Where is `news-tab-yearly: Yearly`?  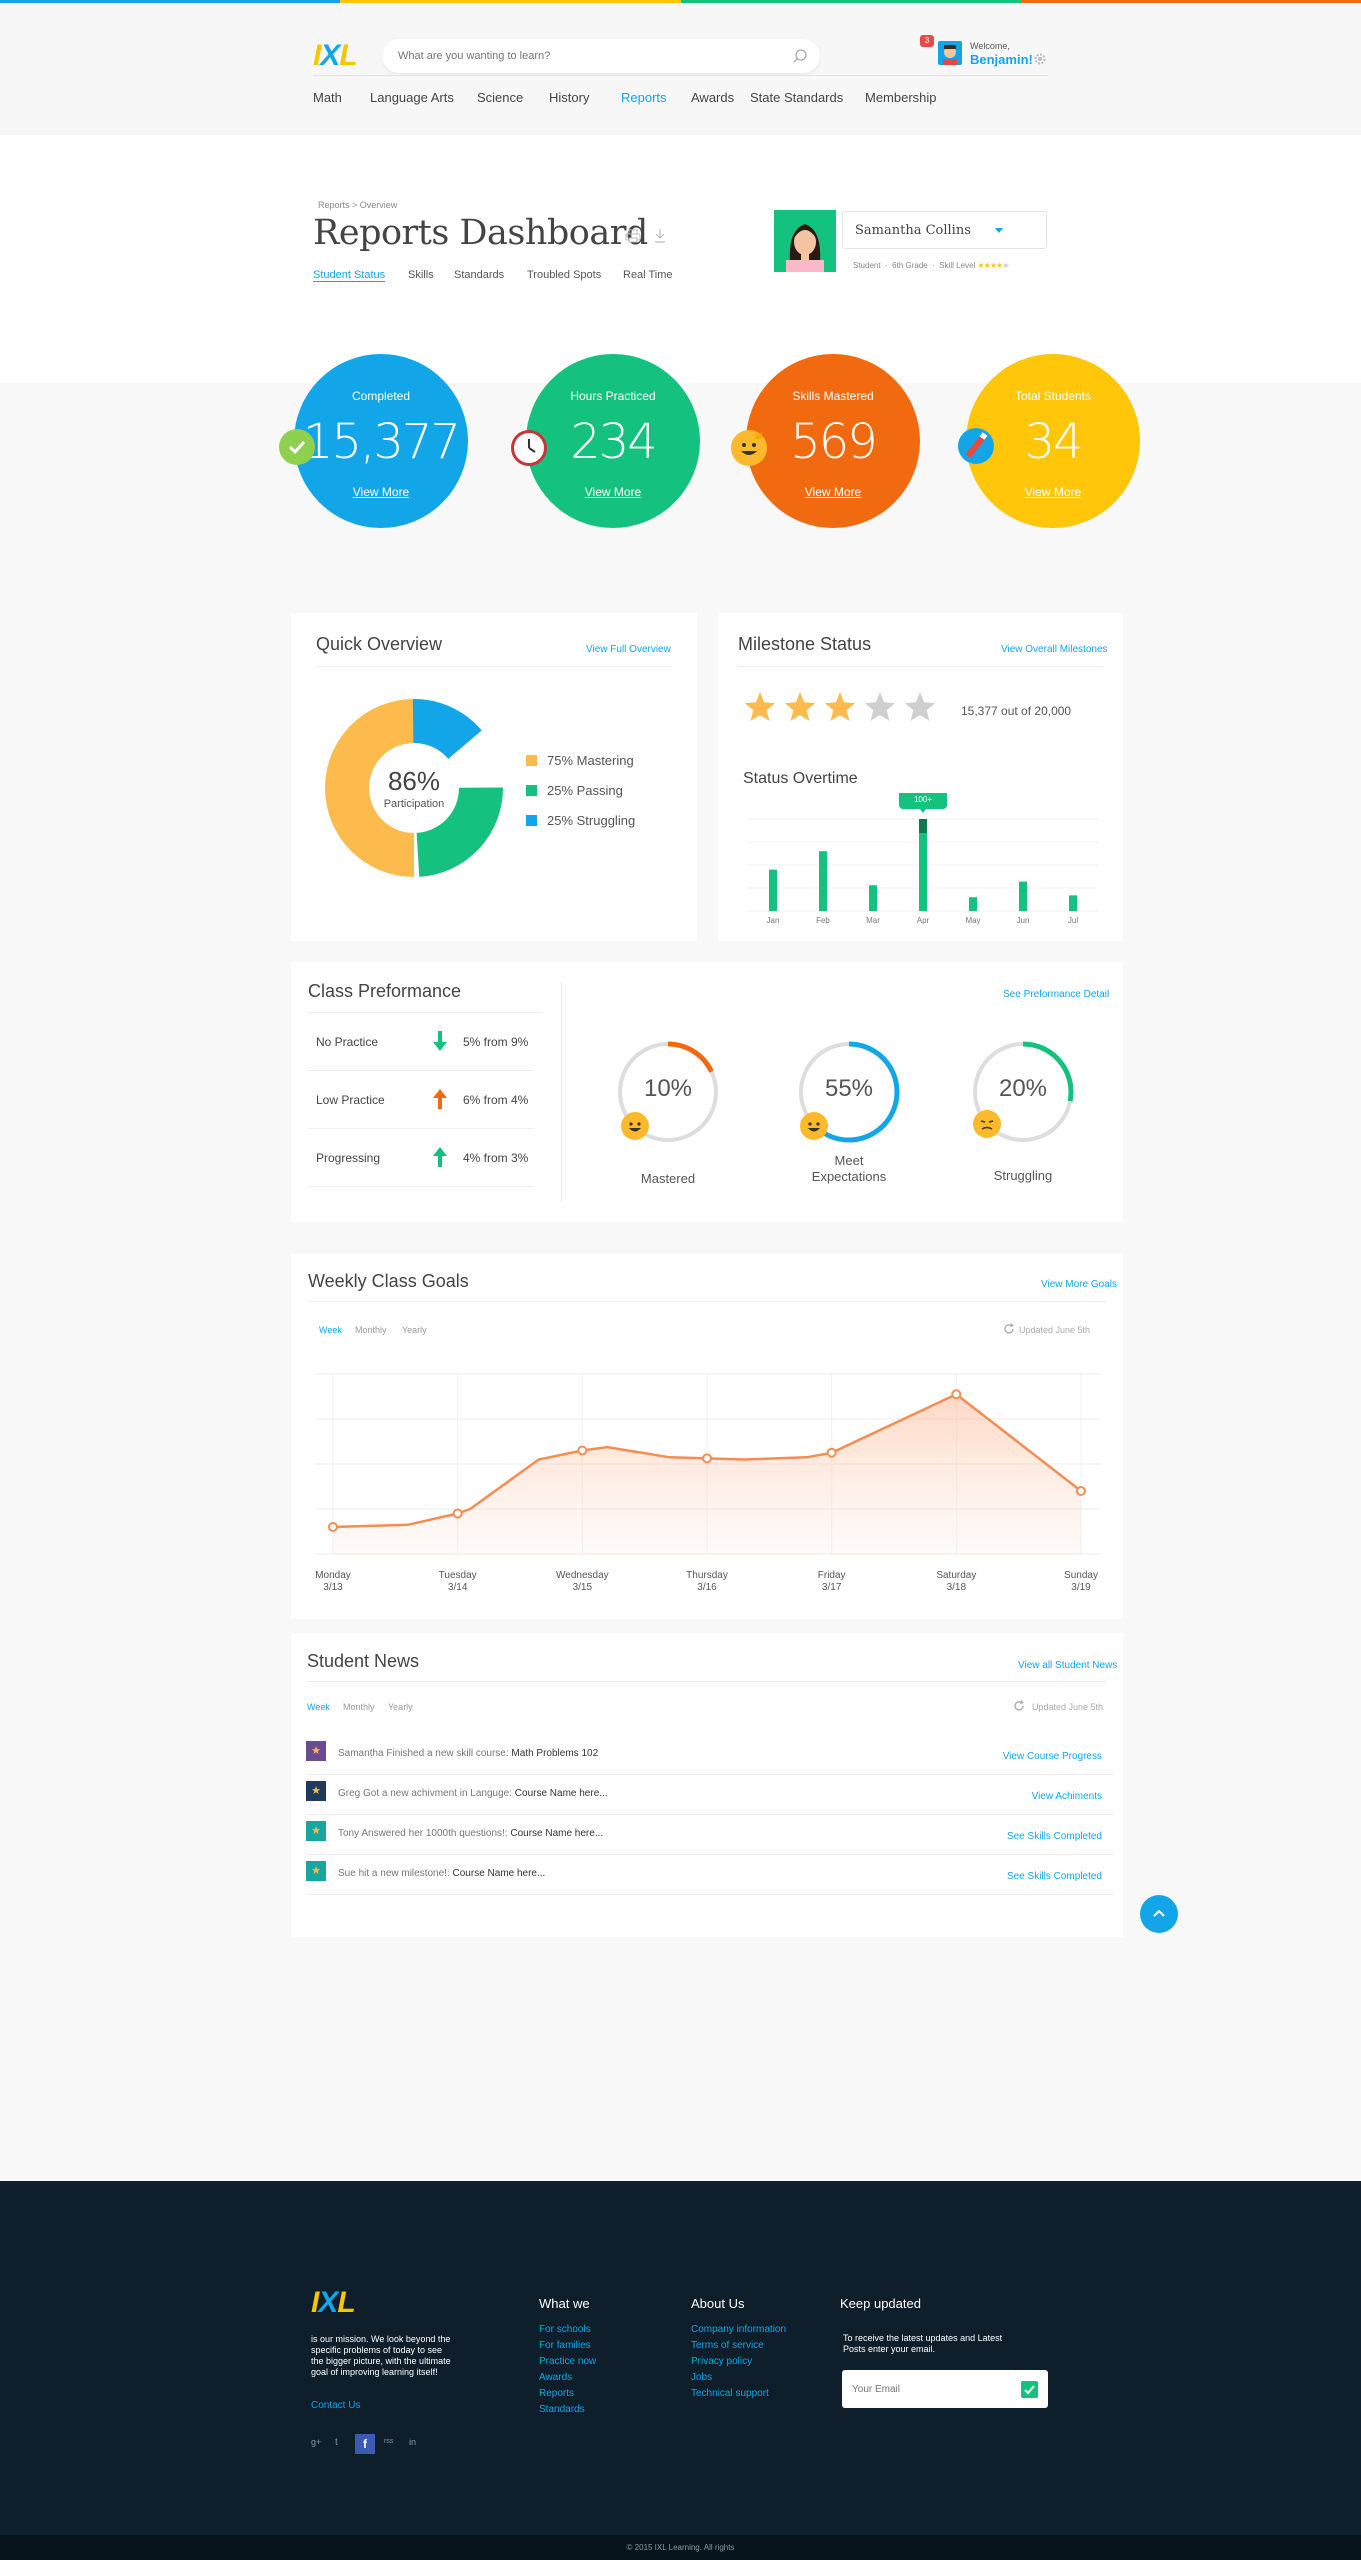
news-tab-yearly: Yearly is located at coordinates (400, 1707).